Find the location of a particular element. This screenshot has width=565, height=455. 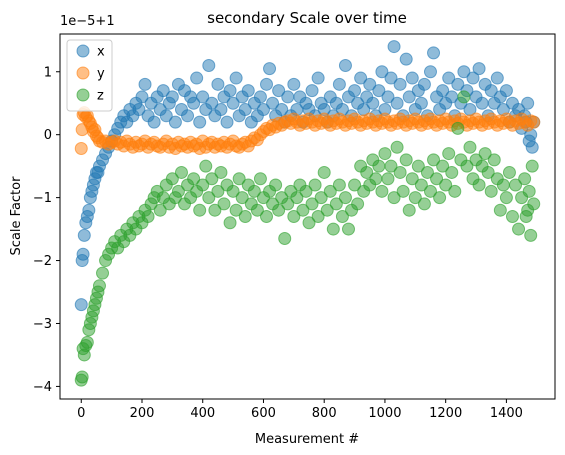

y-tick-label--3: −3 is located at coordinates (42, 324).